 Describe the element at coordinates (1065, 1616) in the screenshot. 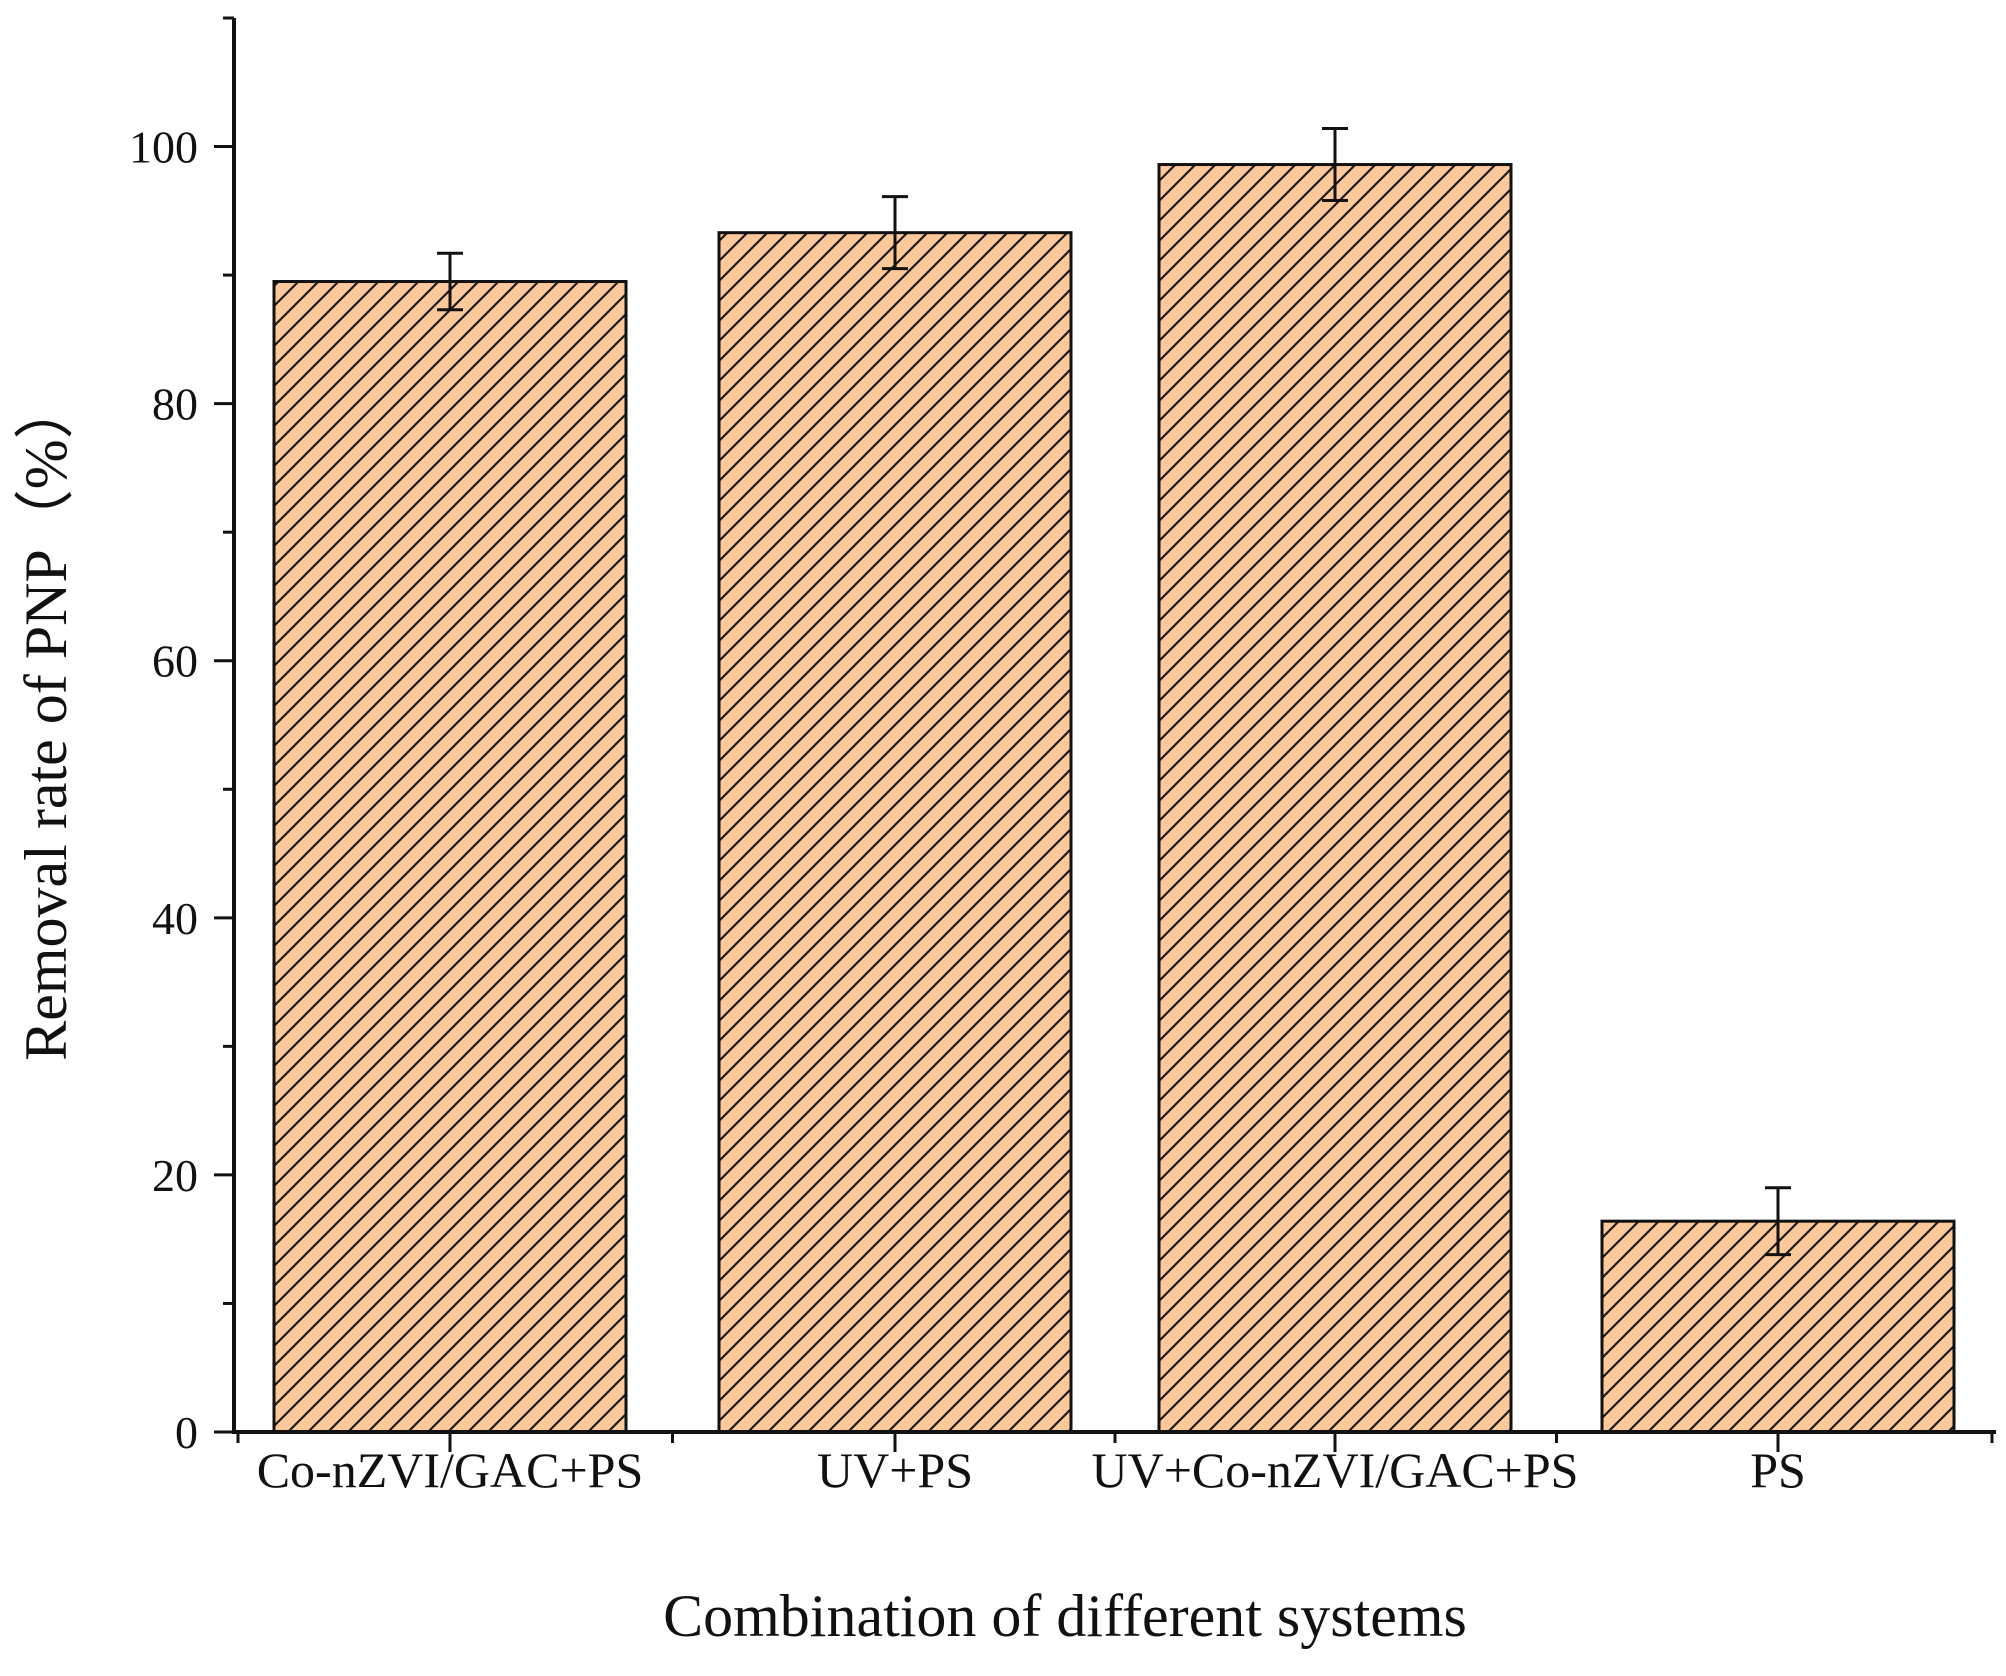

I see `x-axis-title: Combination of different systems` at that location.